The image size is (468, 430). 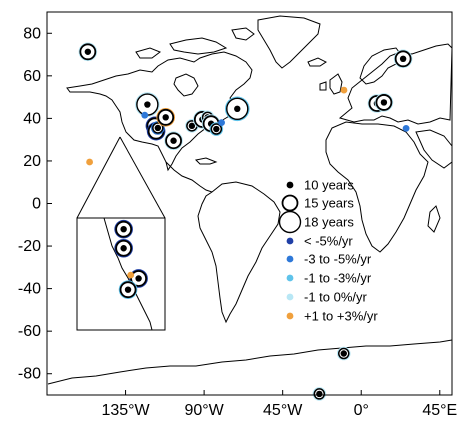 I want to click on coastline-central-america, so click(x=189, y=177).